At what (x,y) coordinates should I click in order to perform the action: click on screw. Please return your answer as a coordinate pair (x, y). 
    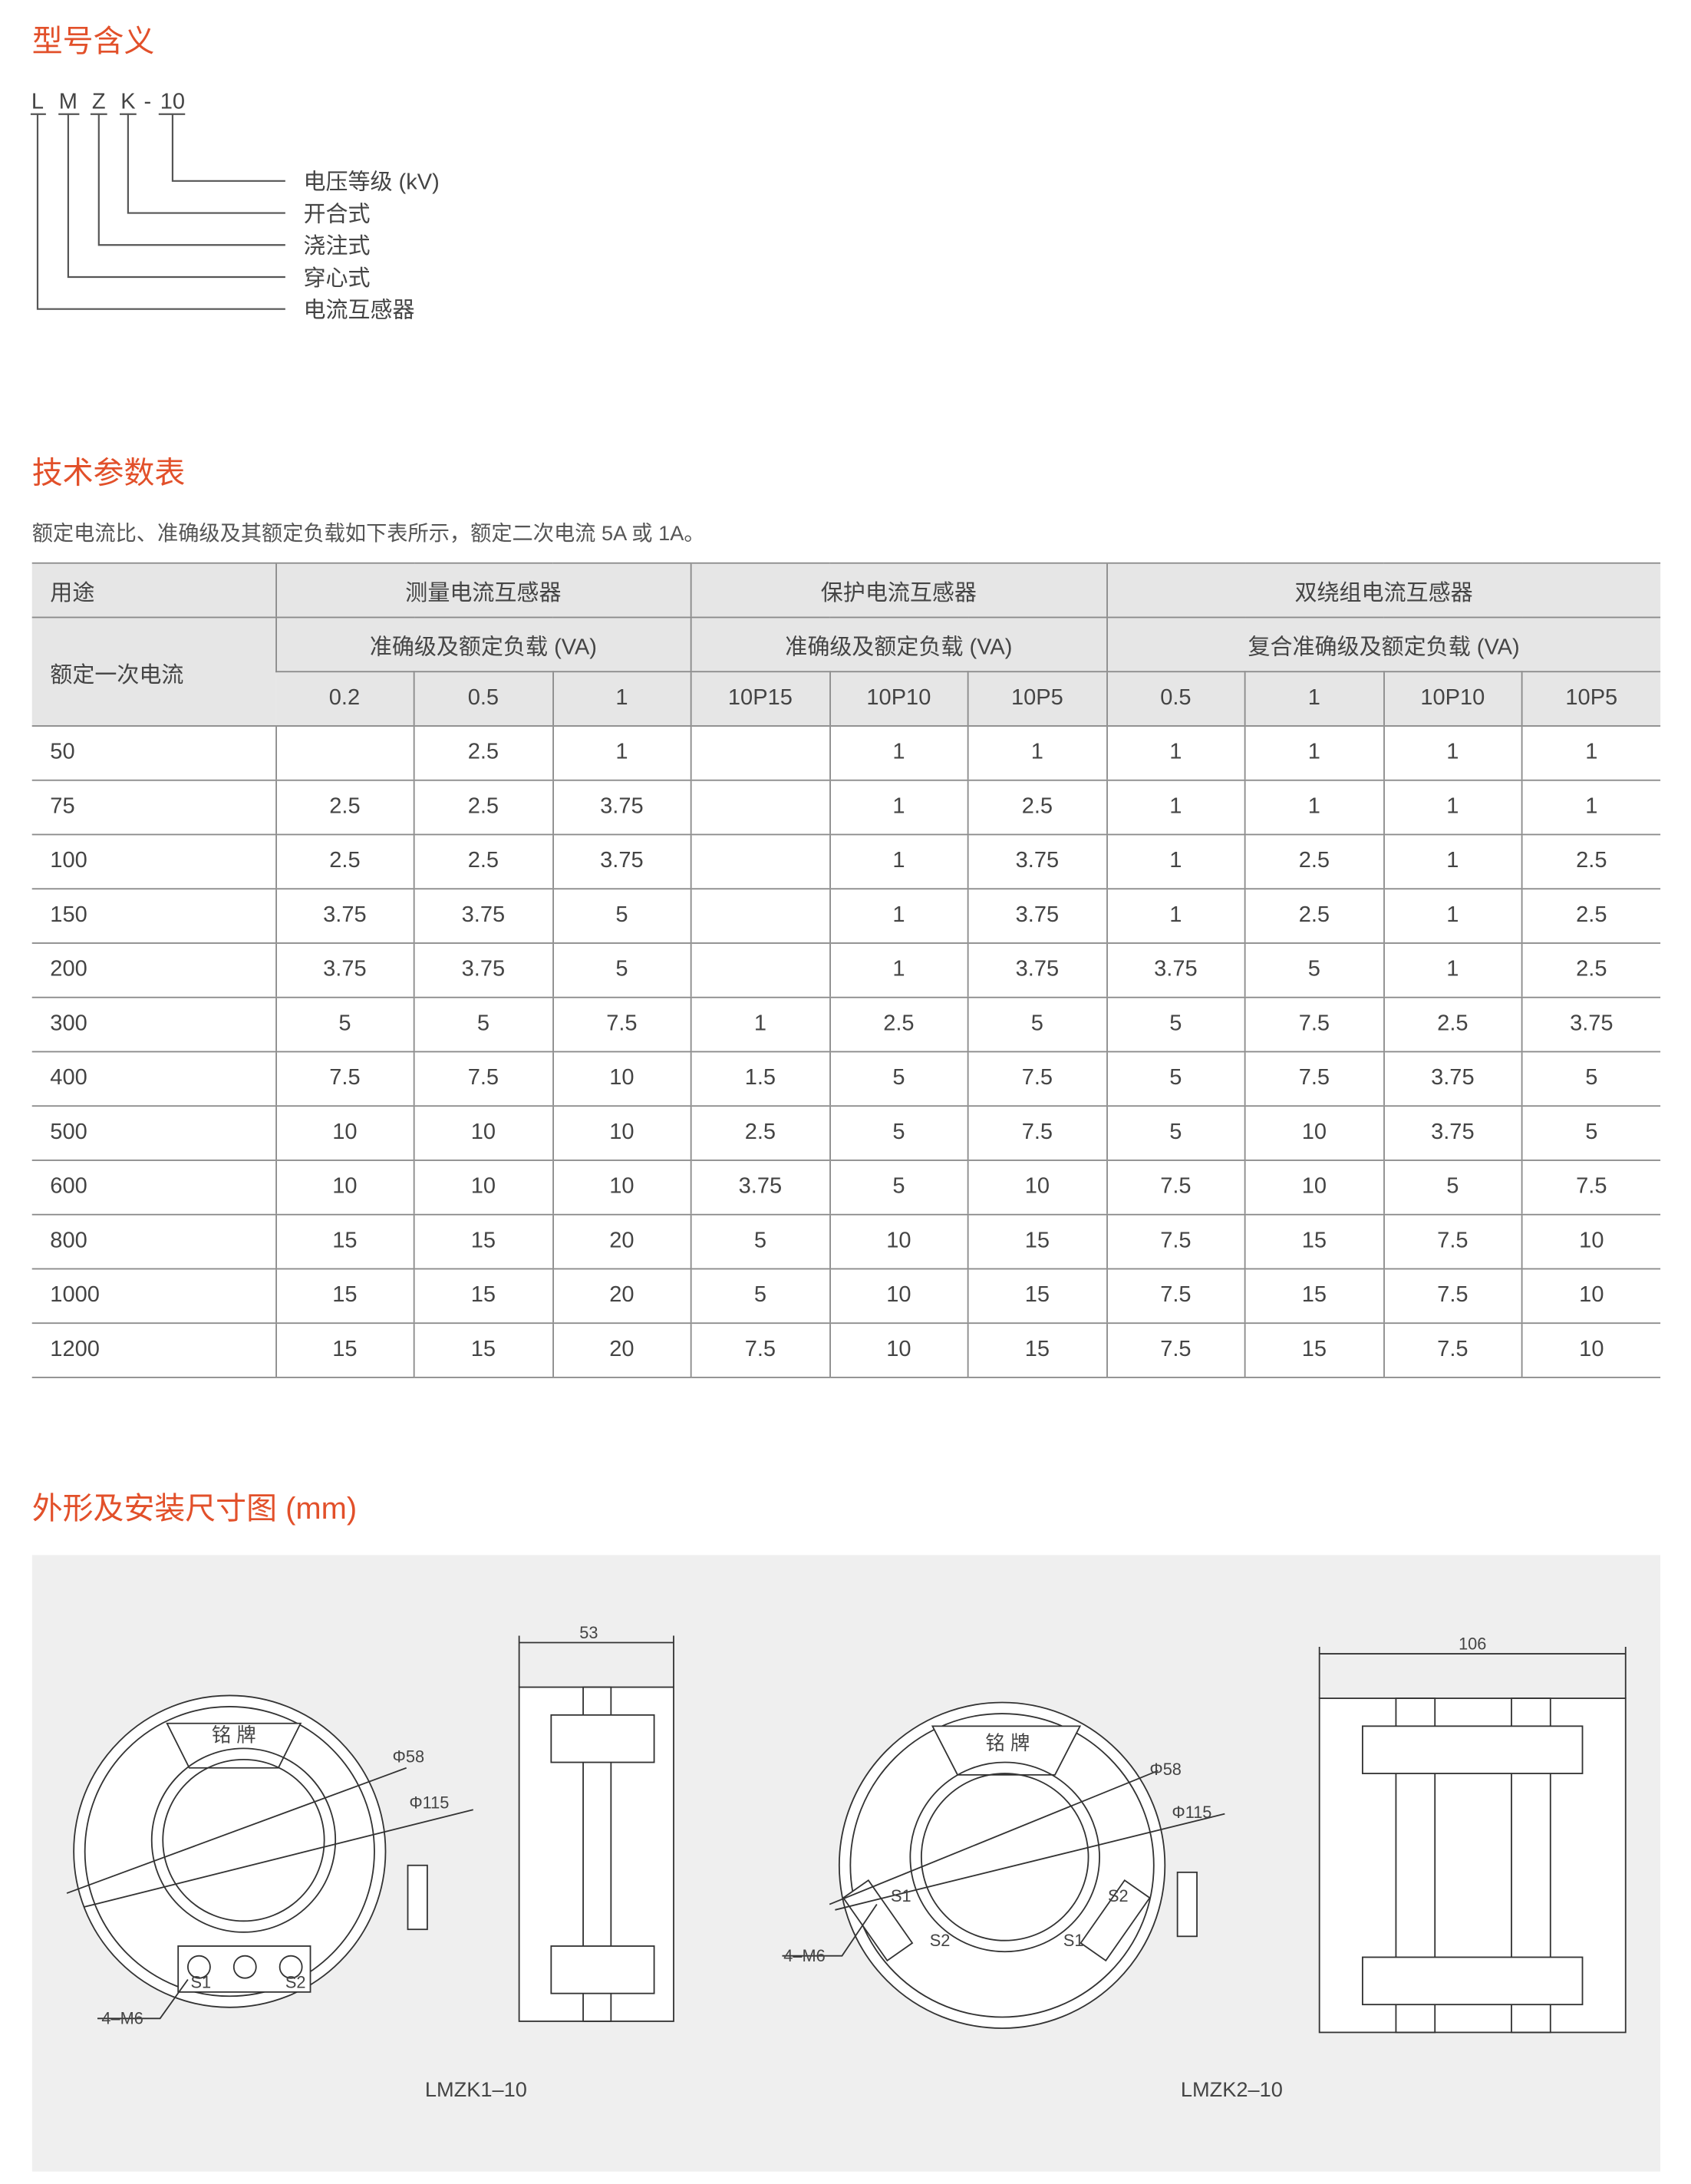
    Looking at the image, I should click on (245, 1967).